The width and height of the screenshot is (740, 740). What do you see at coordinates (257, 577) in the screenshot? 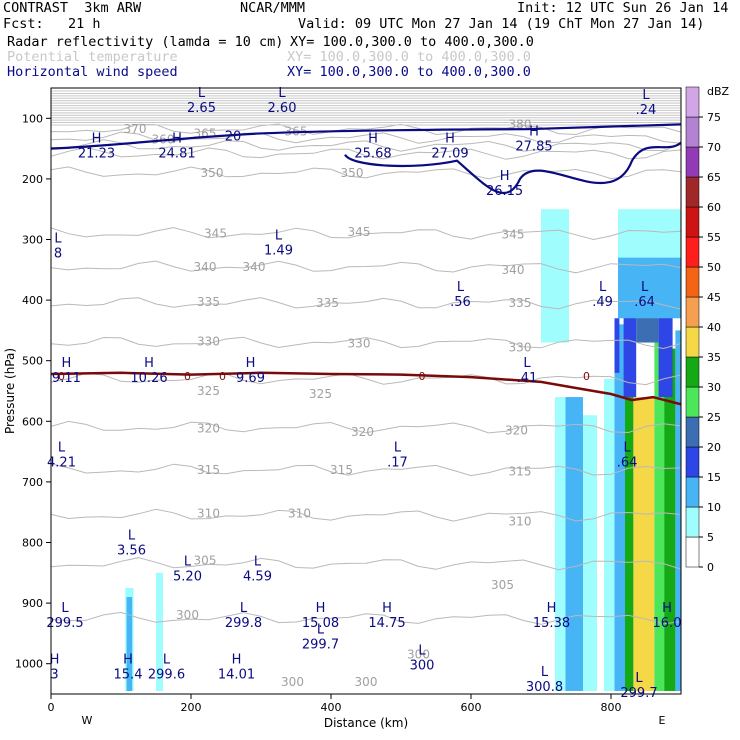
I see `wind-extremum-value-23: 4.59` at bounding box center [257, 577].